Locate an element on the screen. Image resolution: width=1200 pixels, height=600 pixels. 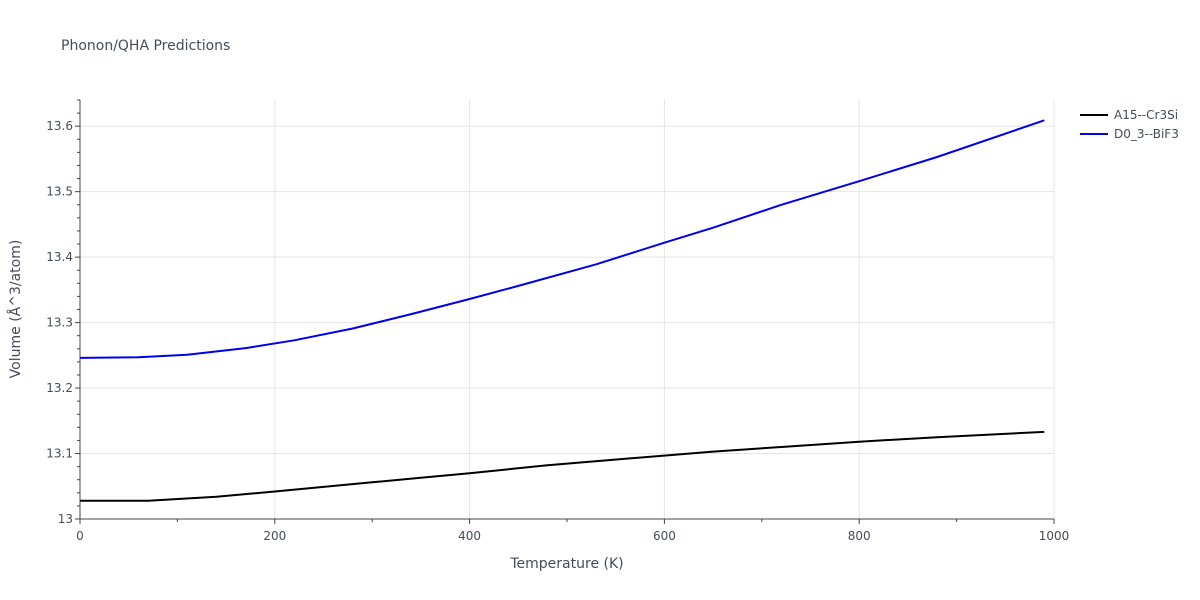
y-tick-label: 13.3 is located at coordinates (59, 323).